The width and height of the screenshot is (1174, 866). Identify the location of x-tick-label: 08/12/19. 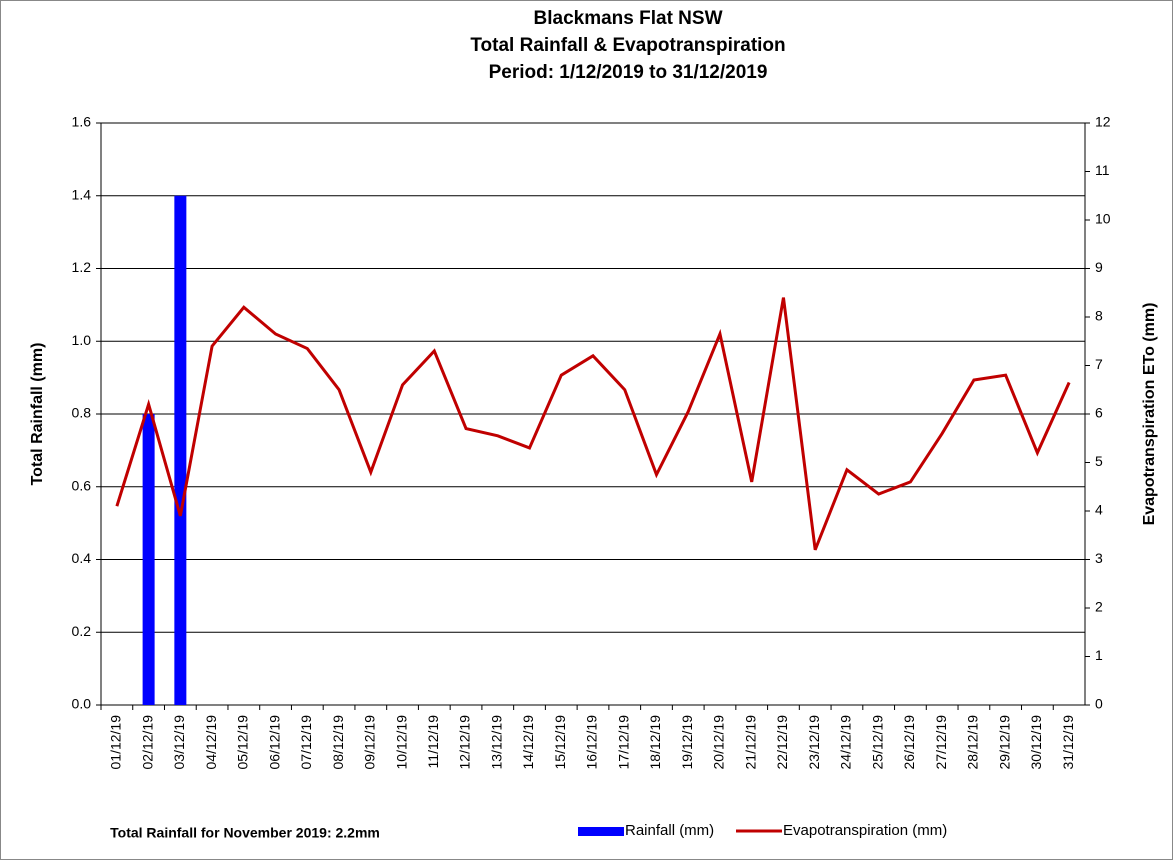
(338, 742).